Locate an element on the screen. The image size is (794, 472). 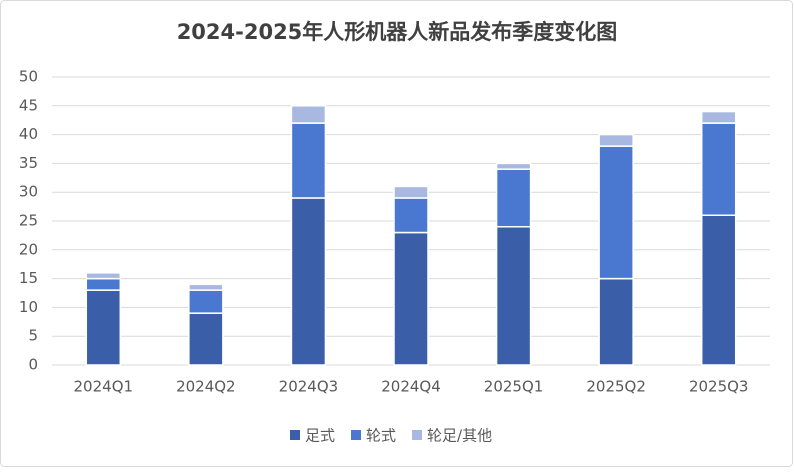
y-tick-label: 0 is located at coordinates (33, 365).